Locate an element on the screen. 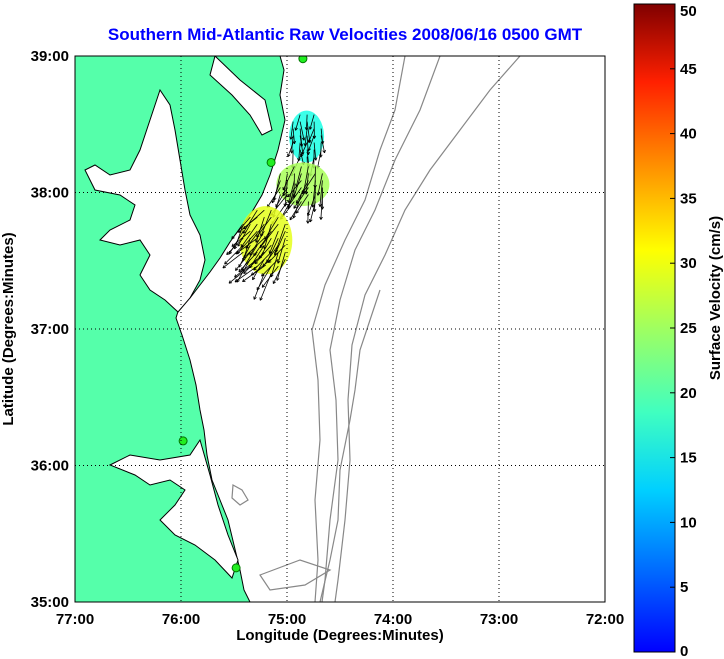 The height and width of the screenshot is (659, 724). delaware-bay is located at coordinates (241, 96).